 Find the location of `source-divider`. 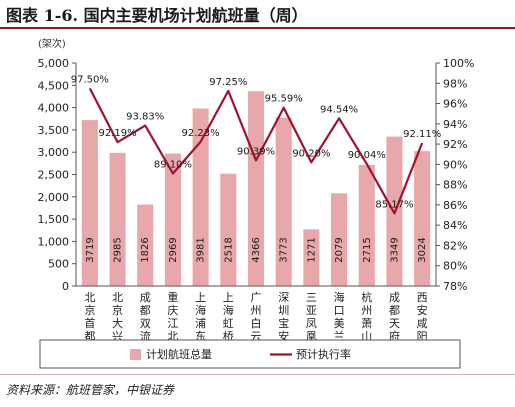

source-divider is located at coordinates (257, 374).